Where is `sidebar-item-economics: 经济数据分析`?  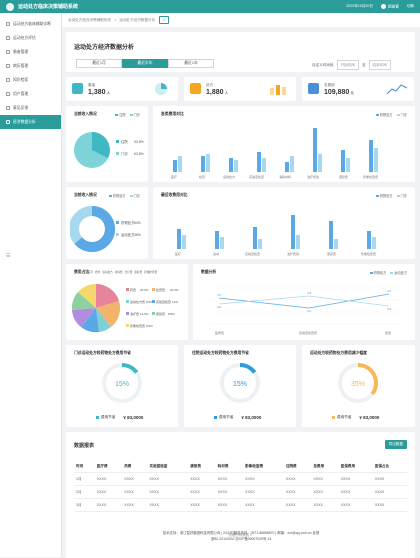 sidebar-item-economics: 经济数据分析 is located at coordinates (30, 122).